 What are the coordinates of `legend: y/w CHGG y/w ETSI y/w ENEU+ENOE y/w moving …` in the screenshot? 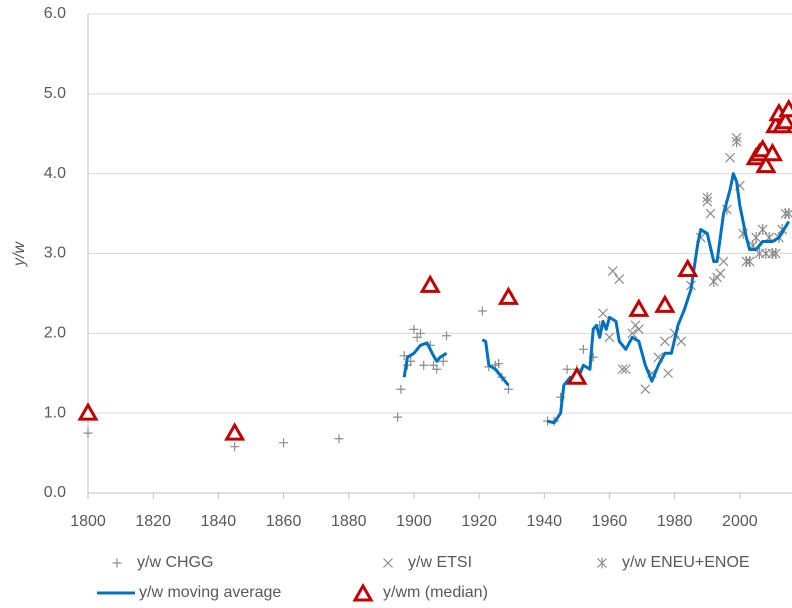 It's located at (423, 578).